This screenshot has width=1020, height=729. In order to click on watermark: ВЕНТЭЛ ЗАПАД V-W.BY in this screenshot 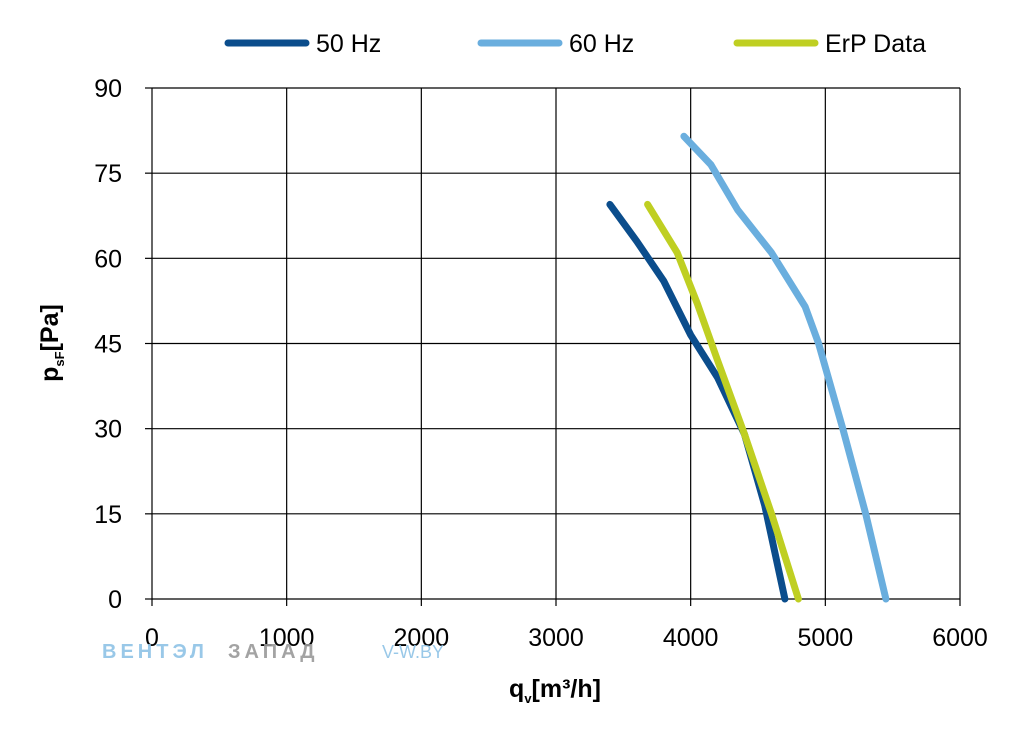, I will do `click(273, 652)`.